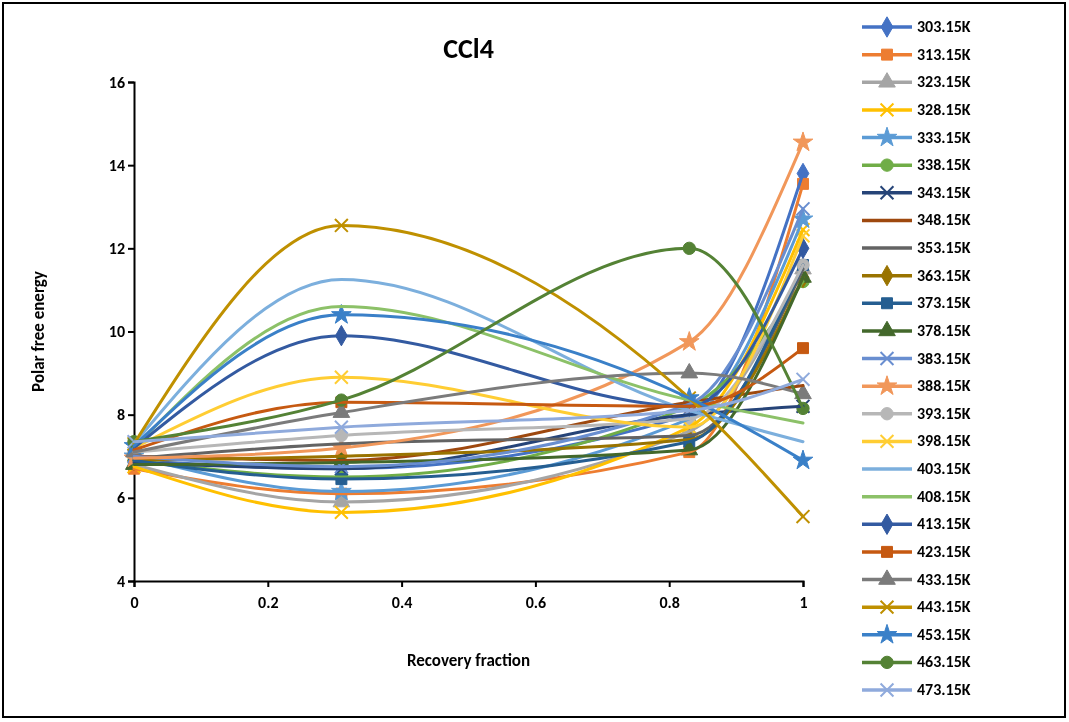 The width and height of the screenshot is (1069, 722). I want to click on x-tick-label: 1, so click(803, 602).